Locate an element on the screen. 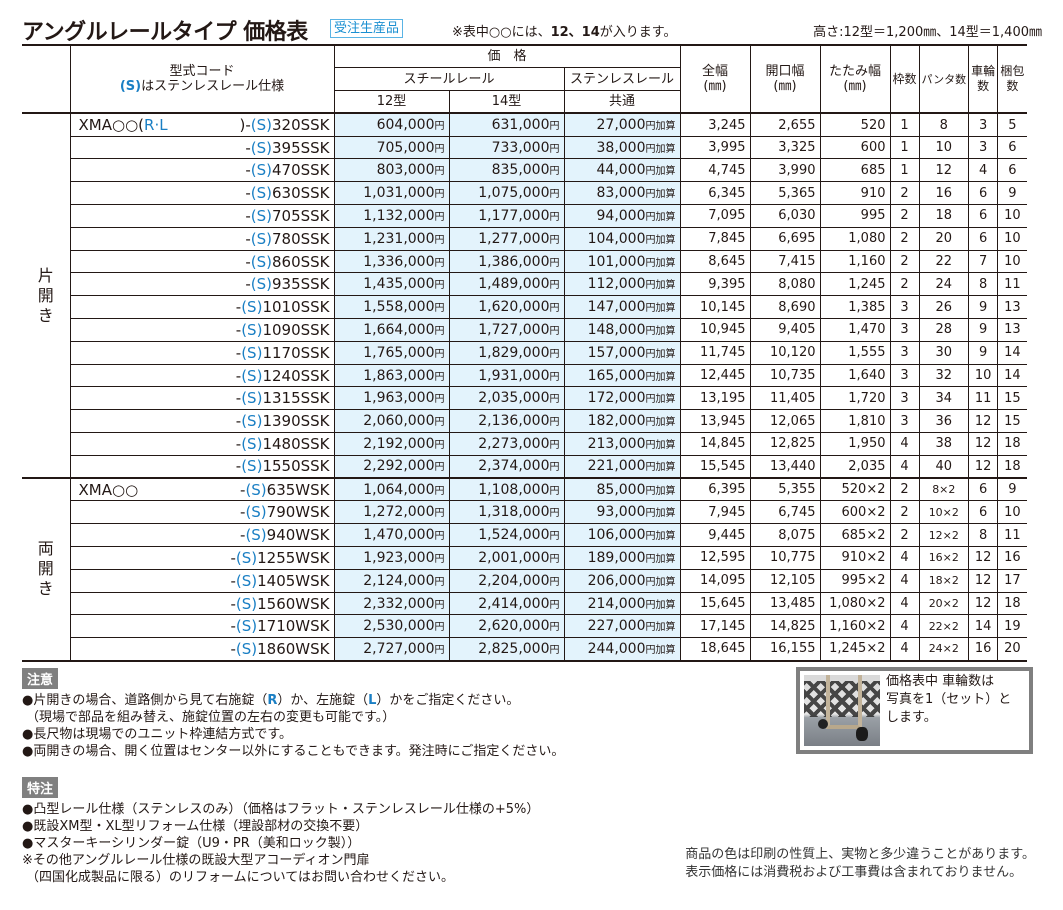 The height and width of the screenshot is (910, 1063). model-code: -(S)1860WSK is located at coordinates (202, 649).